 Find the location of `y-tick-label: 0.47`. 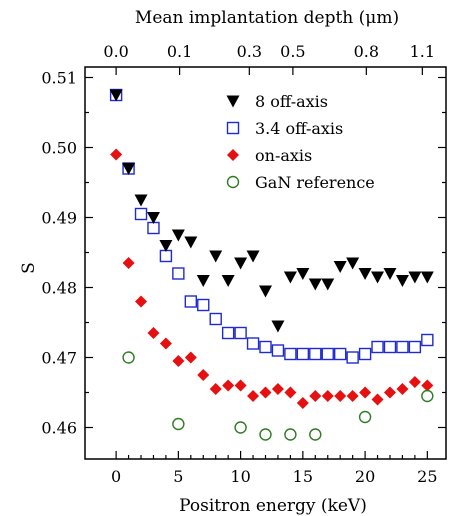

y-tick-label: 0.47 is located at coordinates (59, 358).